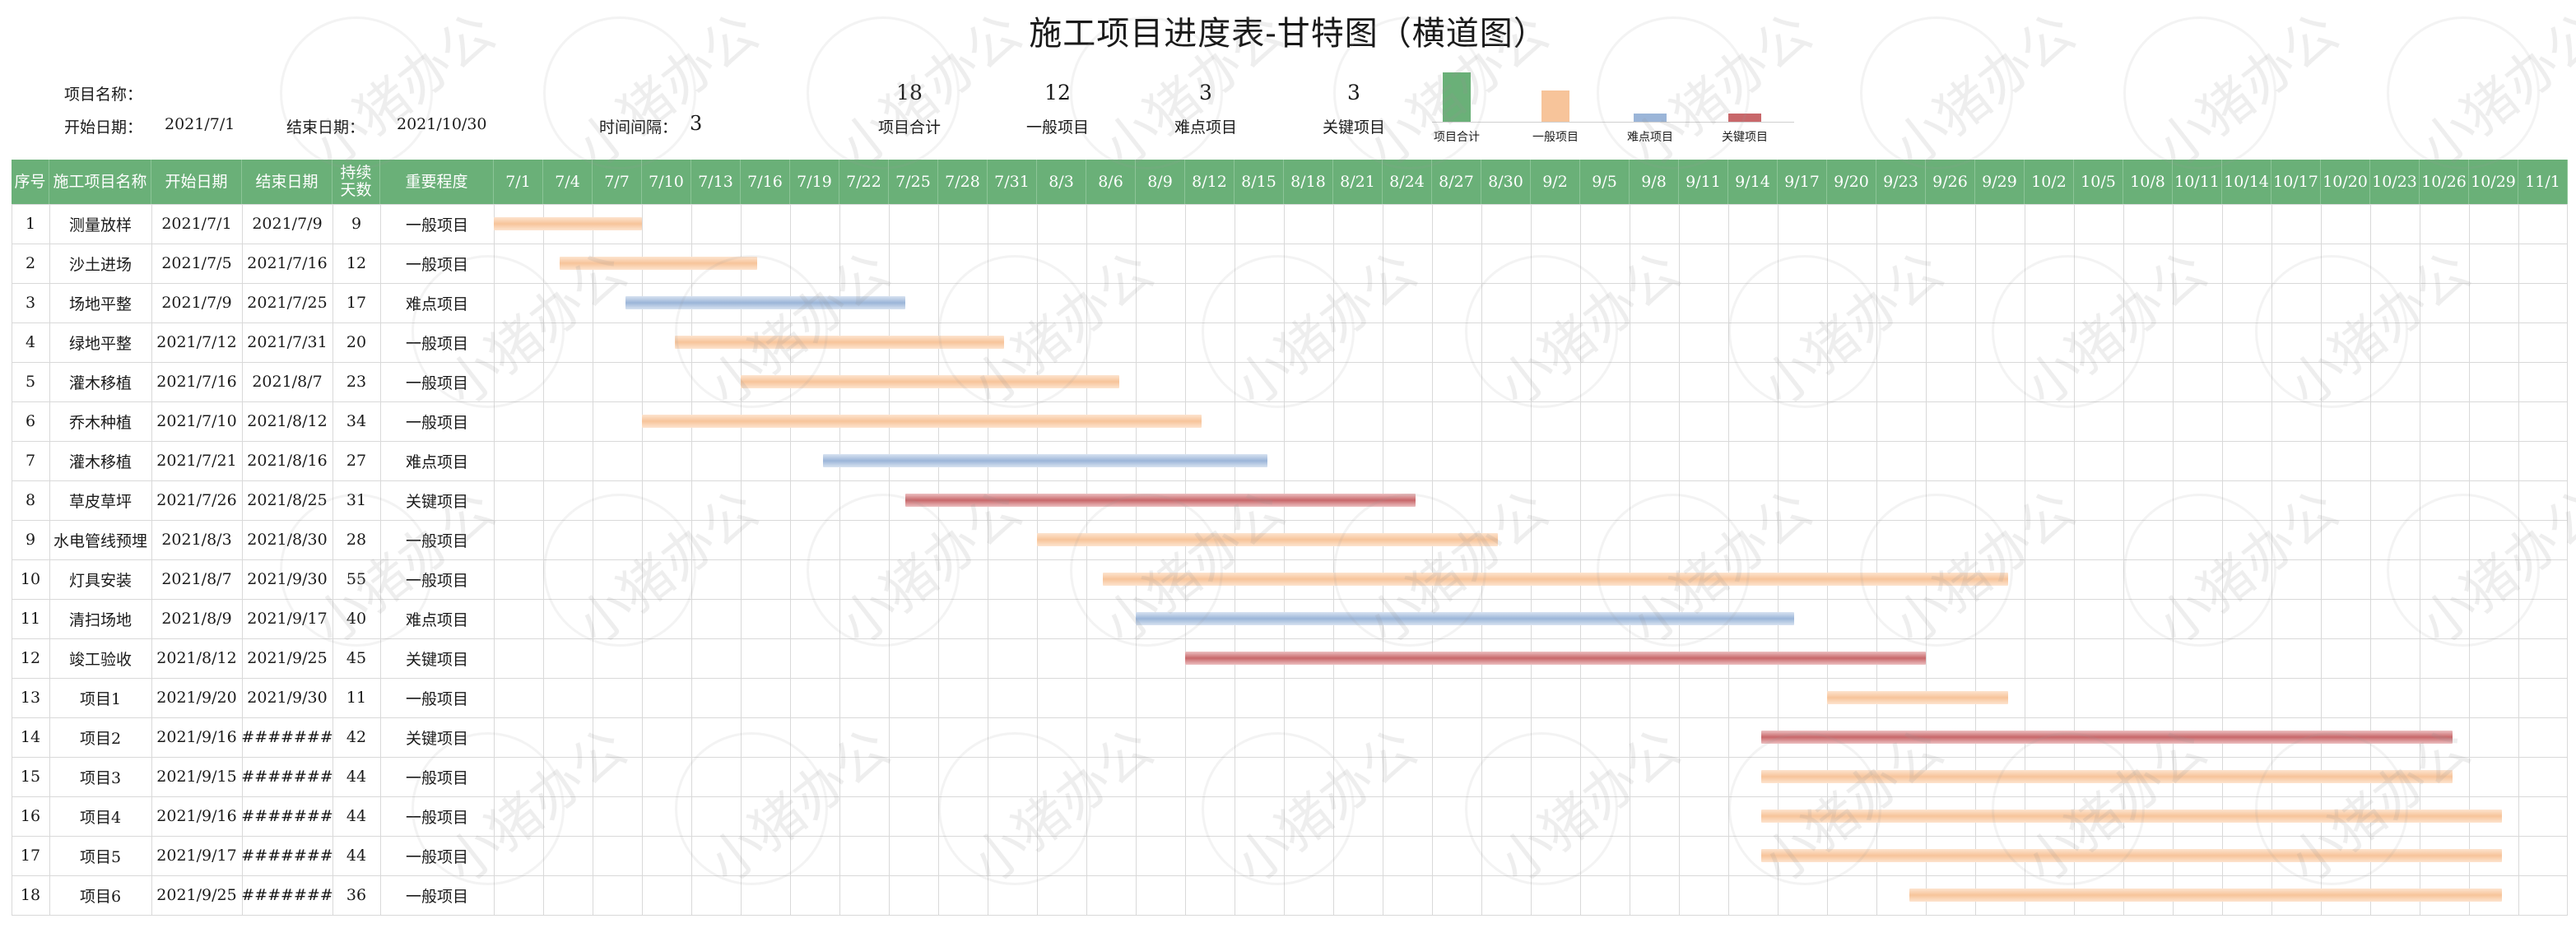  I want to click on cell-name: 项目4, so click(100, 817).